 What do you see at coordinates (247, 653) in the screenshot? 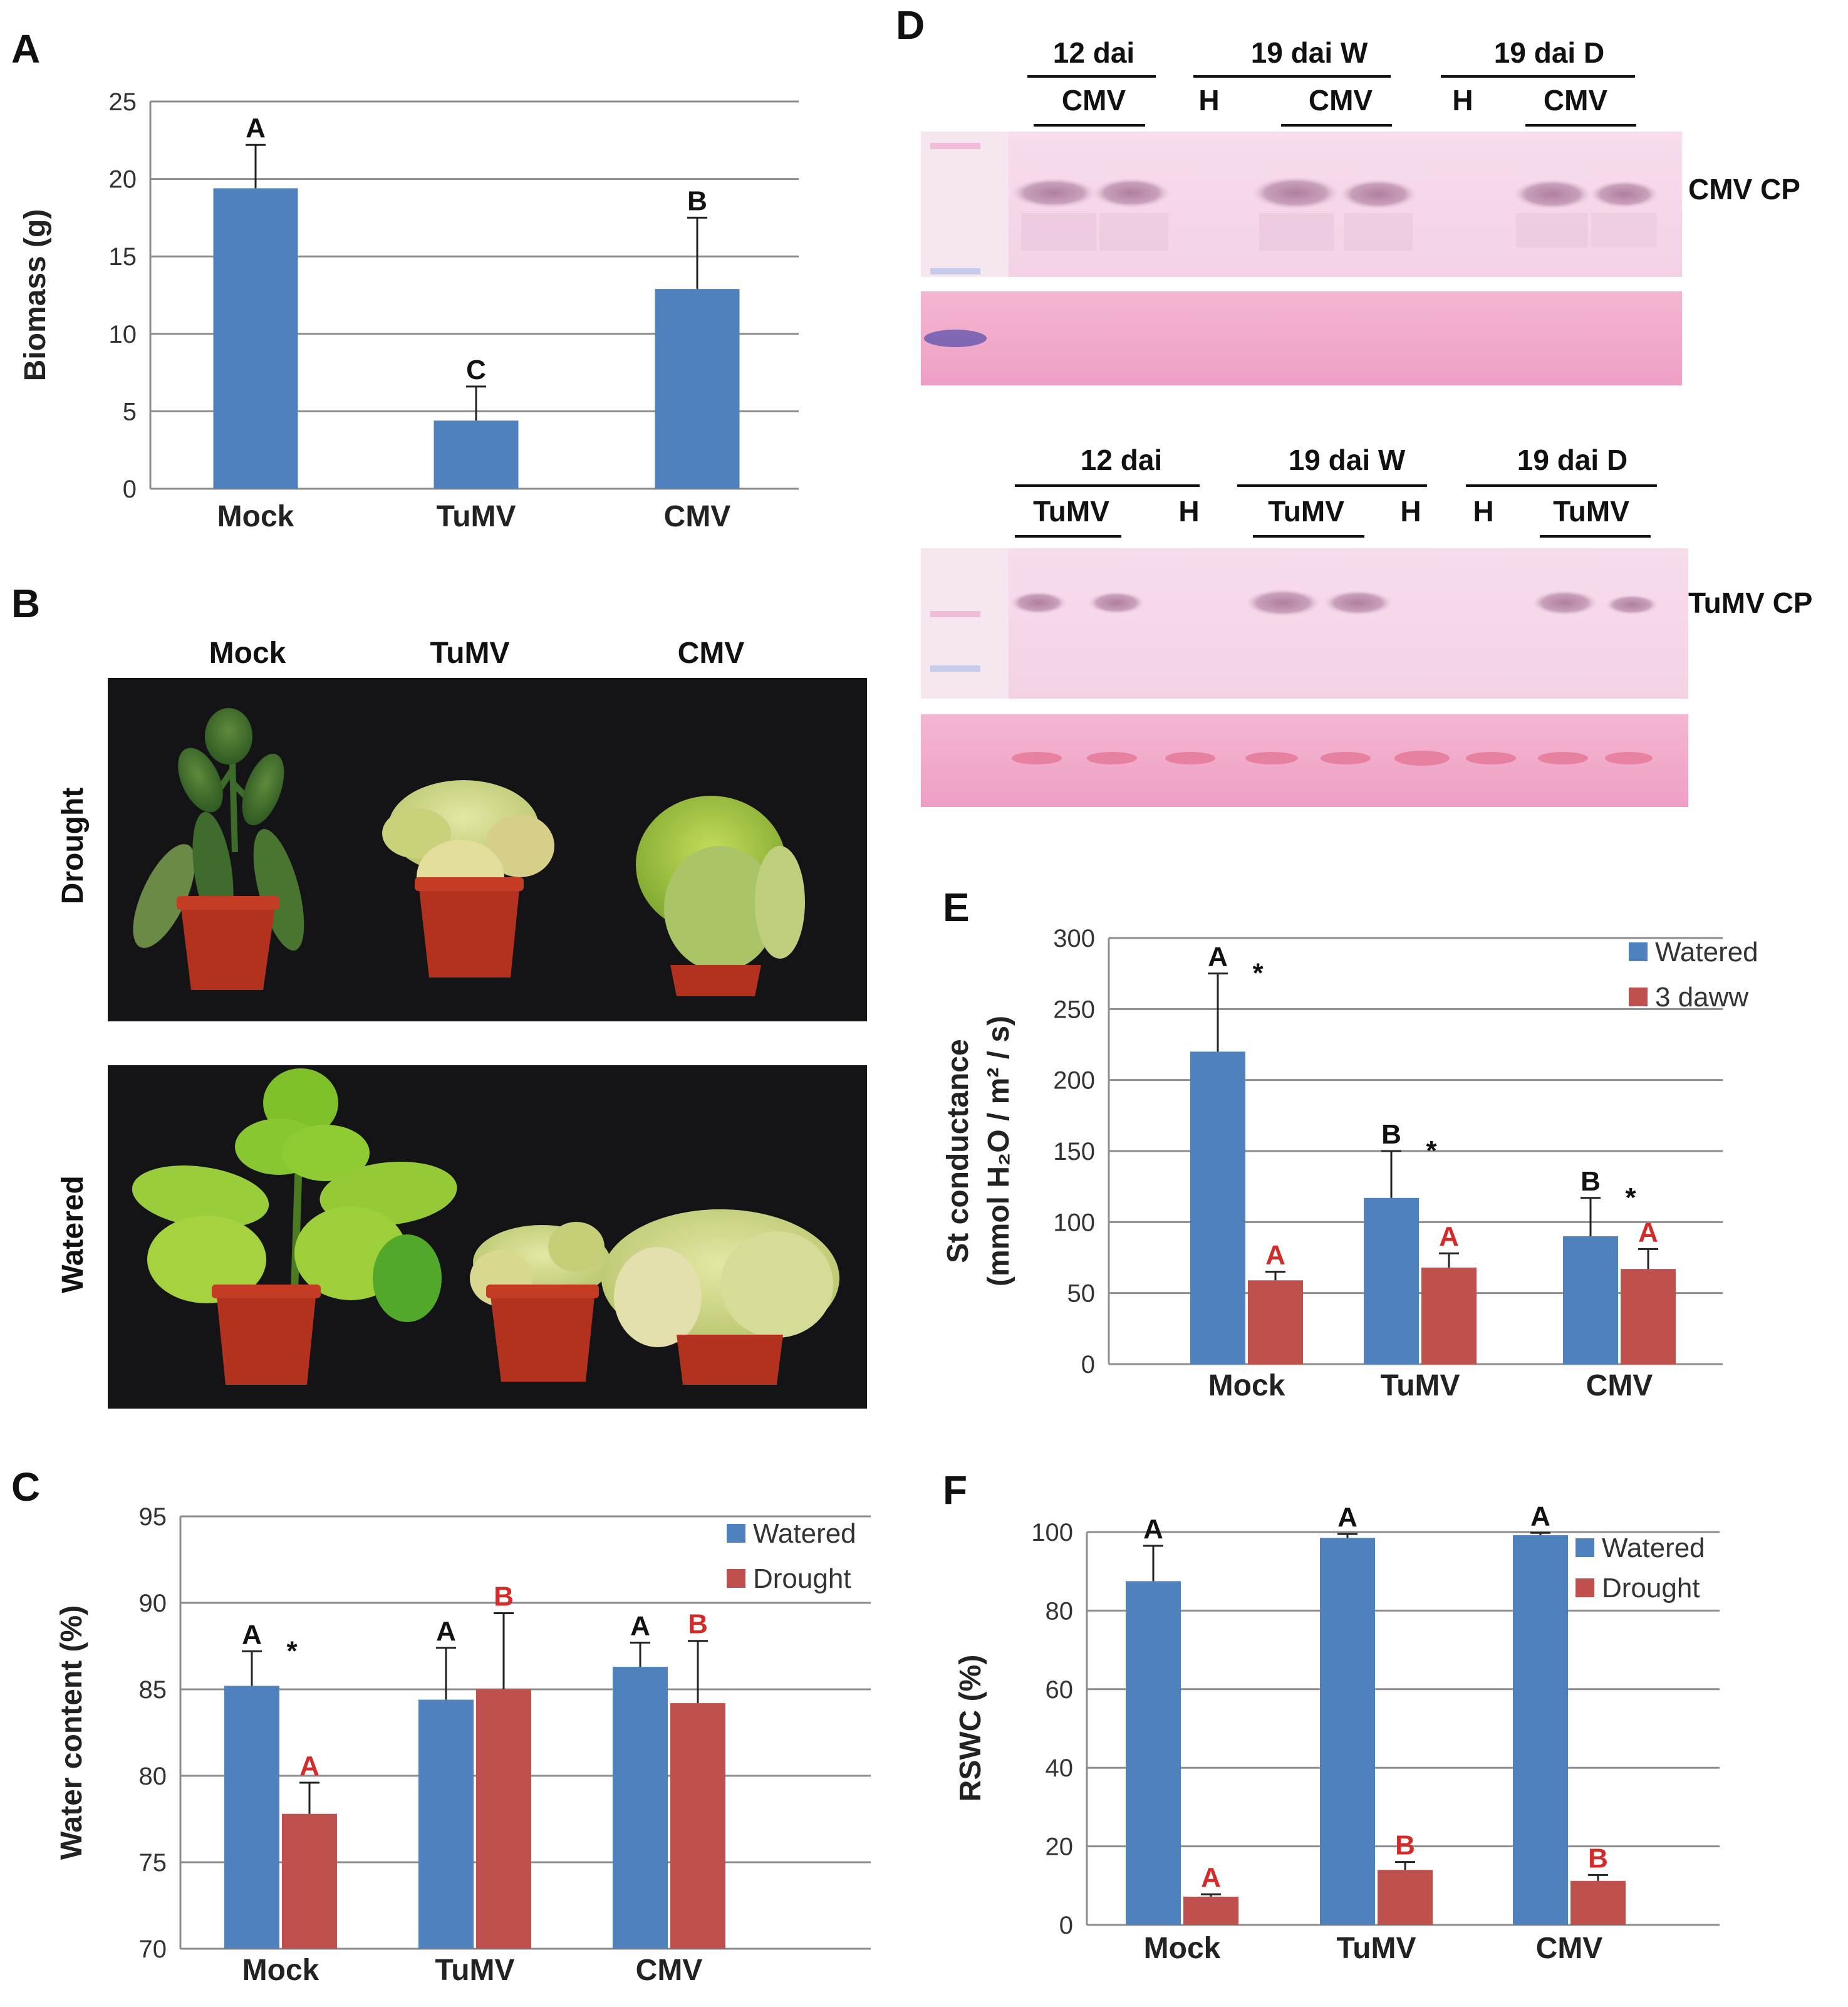
I see `photo-col-mock: Mock` at bounding box center [247, 653].